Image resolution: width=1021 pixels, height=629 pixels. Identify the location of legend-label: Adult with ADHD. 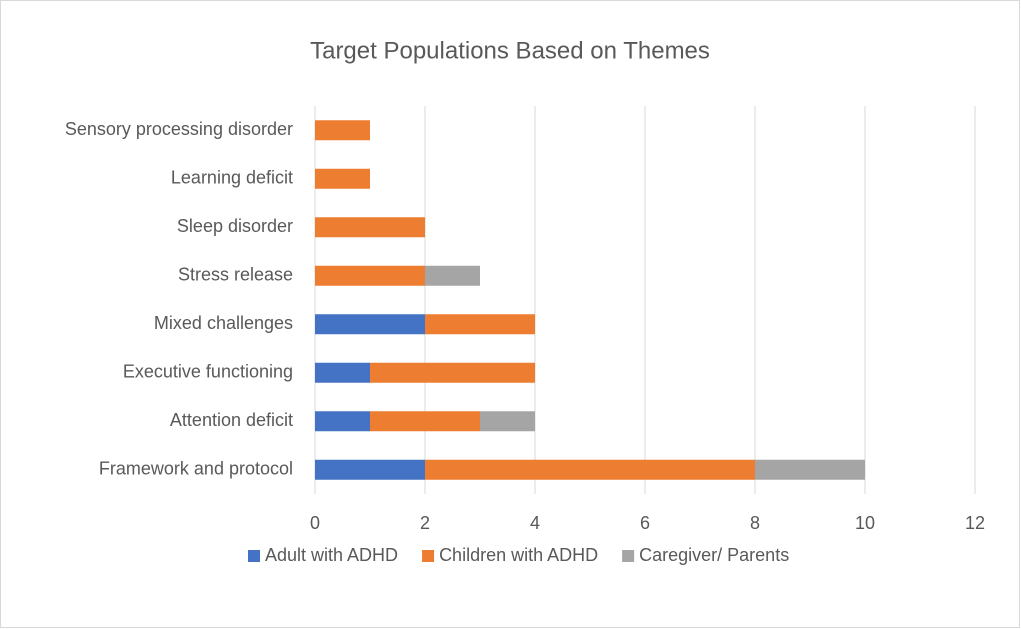
(331, 555).